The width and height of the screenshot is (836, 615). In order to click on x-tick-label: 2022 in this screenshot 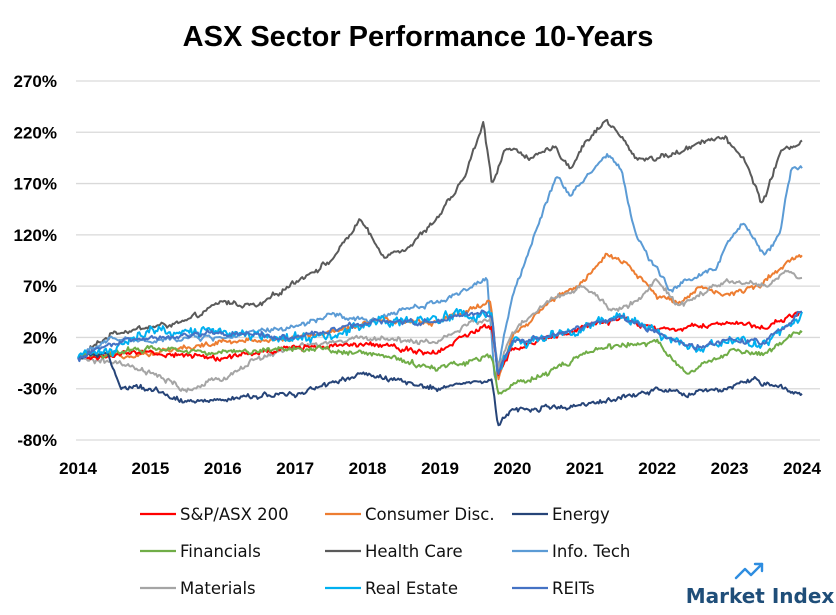, I will do `click(657, 468)`.